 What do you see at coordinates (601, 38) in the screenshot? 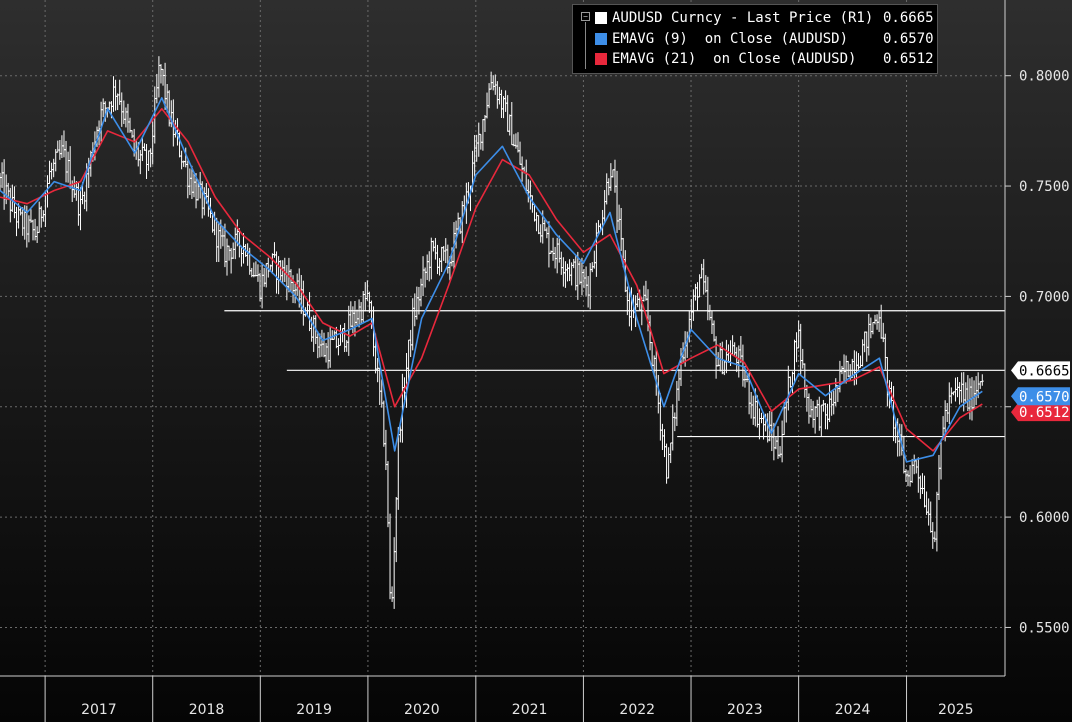
I see `legend-swatch-ema9` at bounding box center [601, 38].